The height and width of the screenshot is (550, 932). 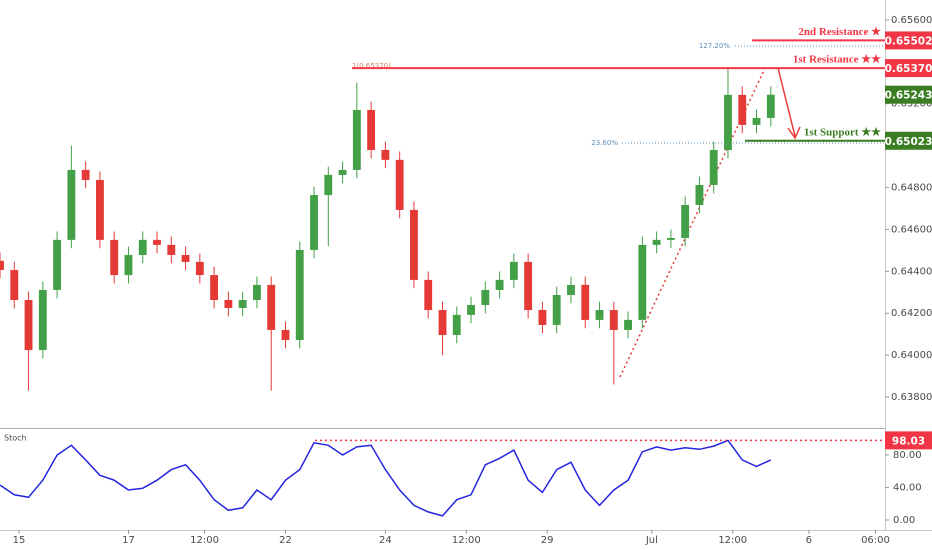 I want to click on y-tick-label: 0.64800, so click(x=911, y=187).